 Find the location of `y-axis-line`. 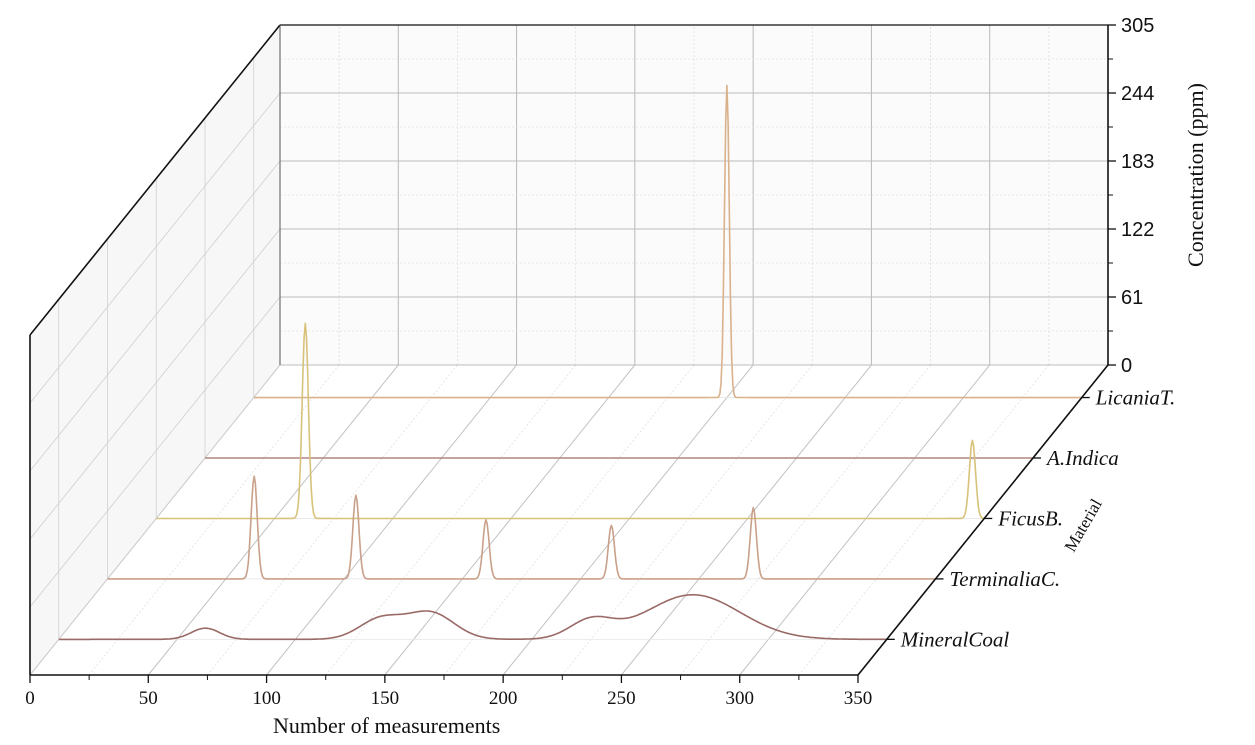

y-axis-line is located at coordinates (983, 520).